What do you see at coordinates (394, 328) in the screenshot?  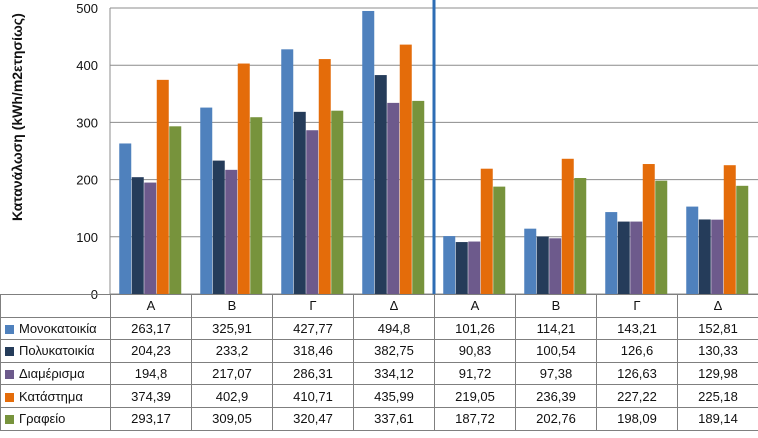 I see `data-label: 494,8` at bounding box center [394, 328].